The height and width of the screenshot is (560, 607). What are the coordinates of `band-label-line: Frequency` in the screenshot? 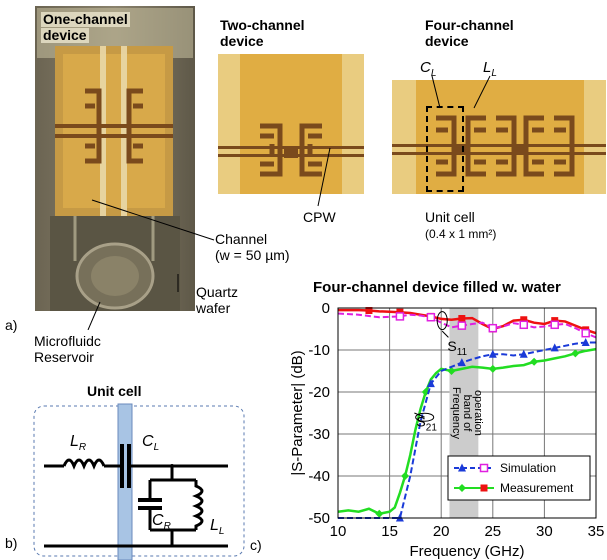 It's located at (456, 413).